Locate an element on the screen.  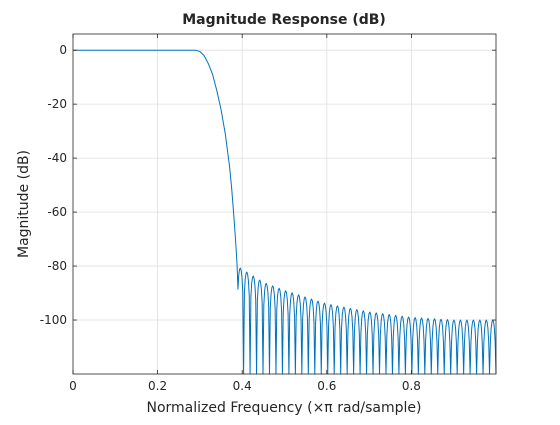
y-tick-label: 0 is located at coordinates (63, 50).